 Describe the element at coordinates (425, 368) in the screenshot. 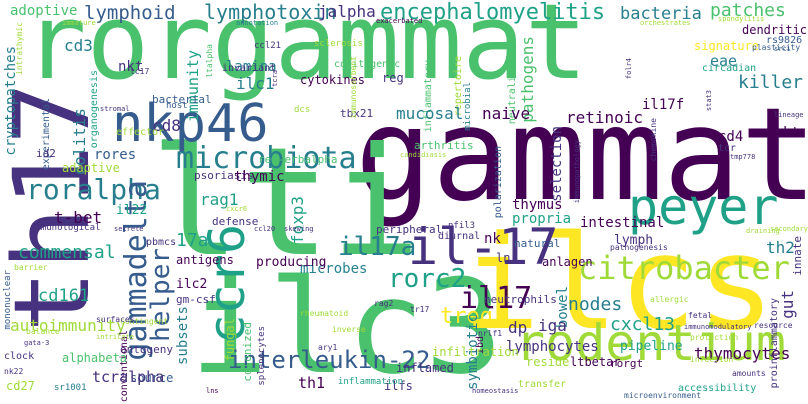

I see `cloud-word: inflamed` at that location.